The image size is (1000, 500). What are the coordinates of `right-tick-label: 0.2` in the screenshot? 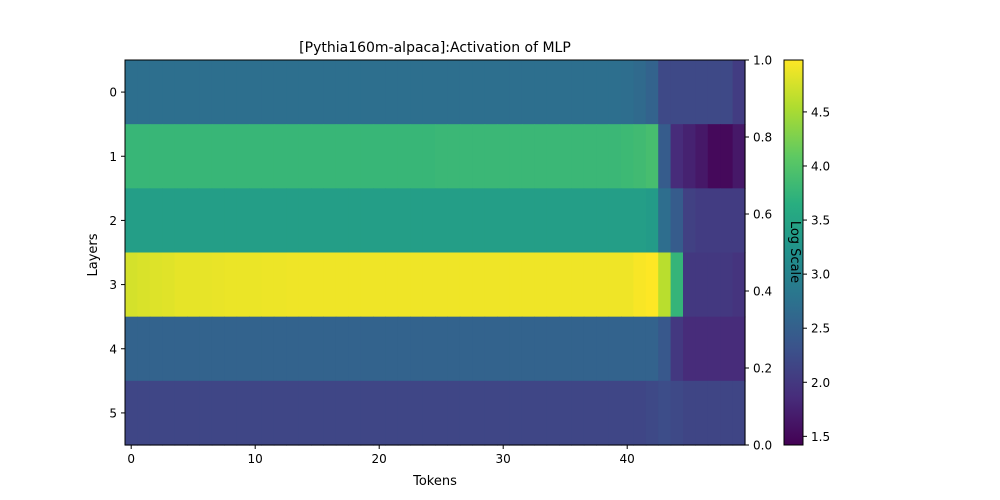 It's located at (762, 369).